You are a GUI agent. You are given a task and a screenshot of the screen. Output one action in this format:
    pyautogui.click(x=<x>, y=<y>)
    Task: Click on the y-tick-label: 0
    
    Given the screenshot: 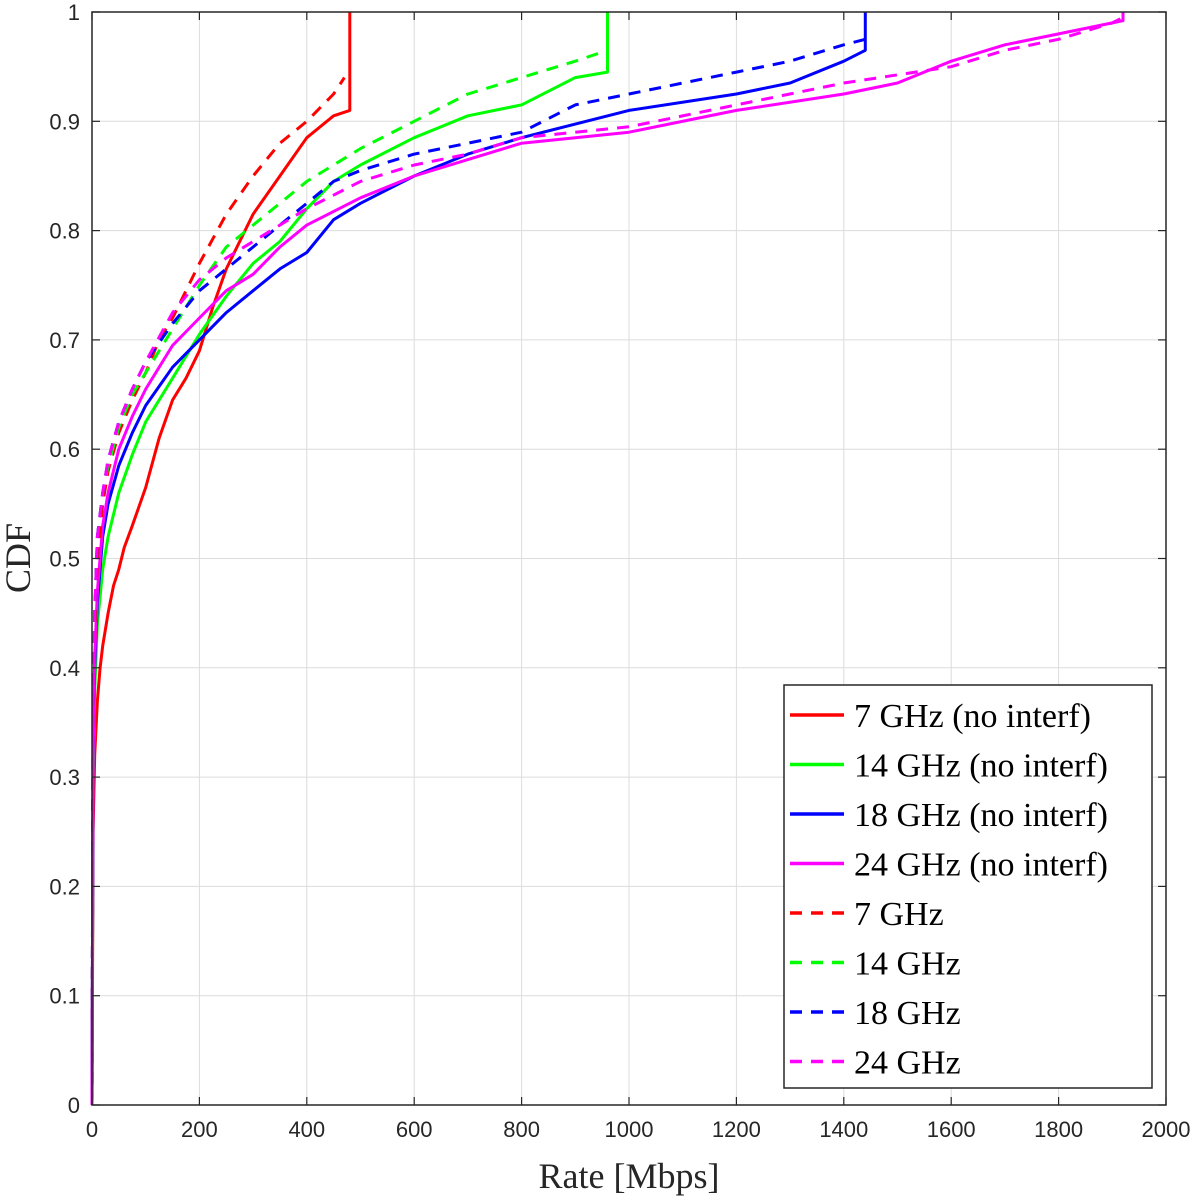 What is the action you would take?
    pyautogui.click(x=74, y=1105)
    